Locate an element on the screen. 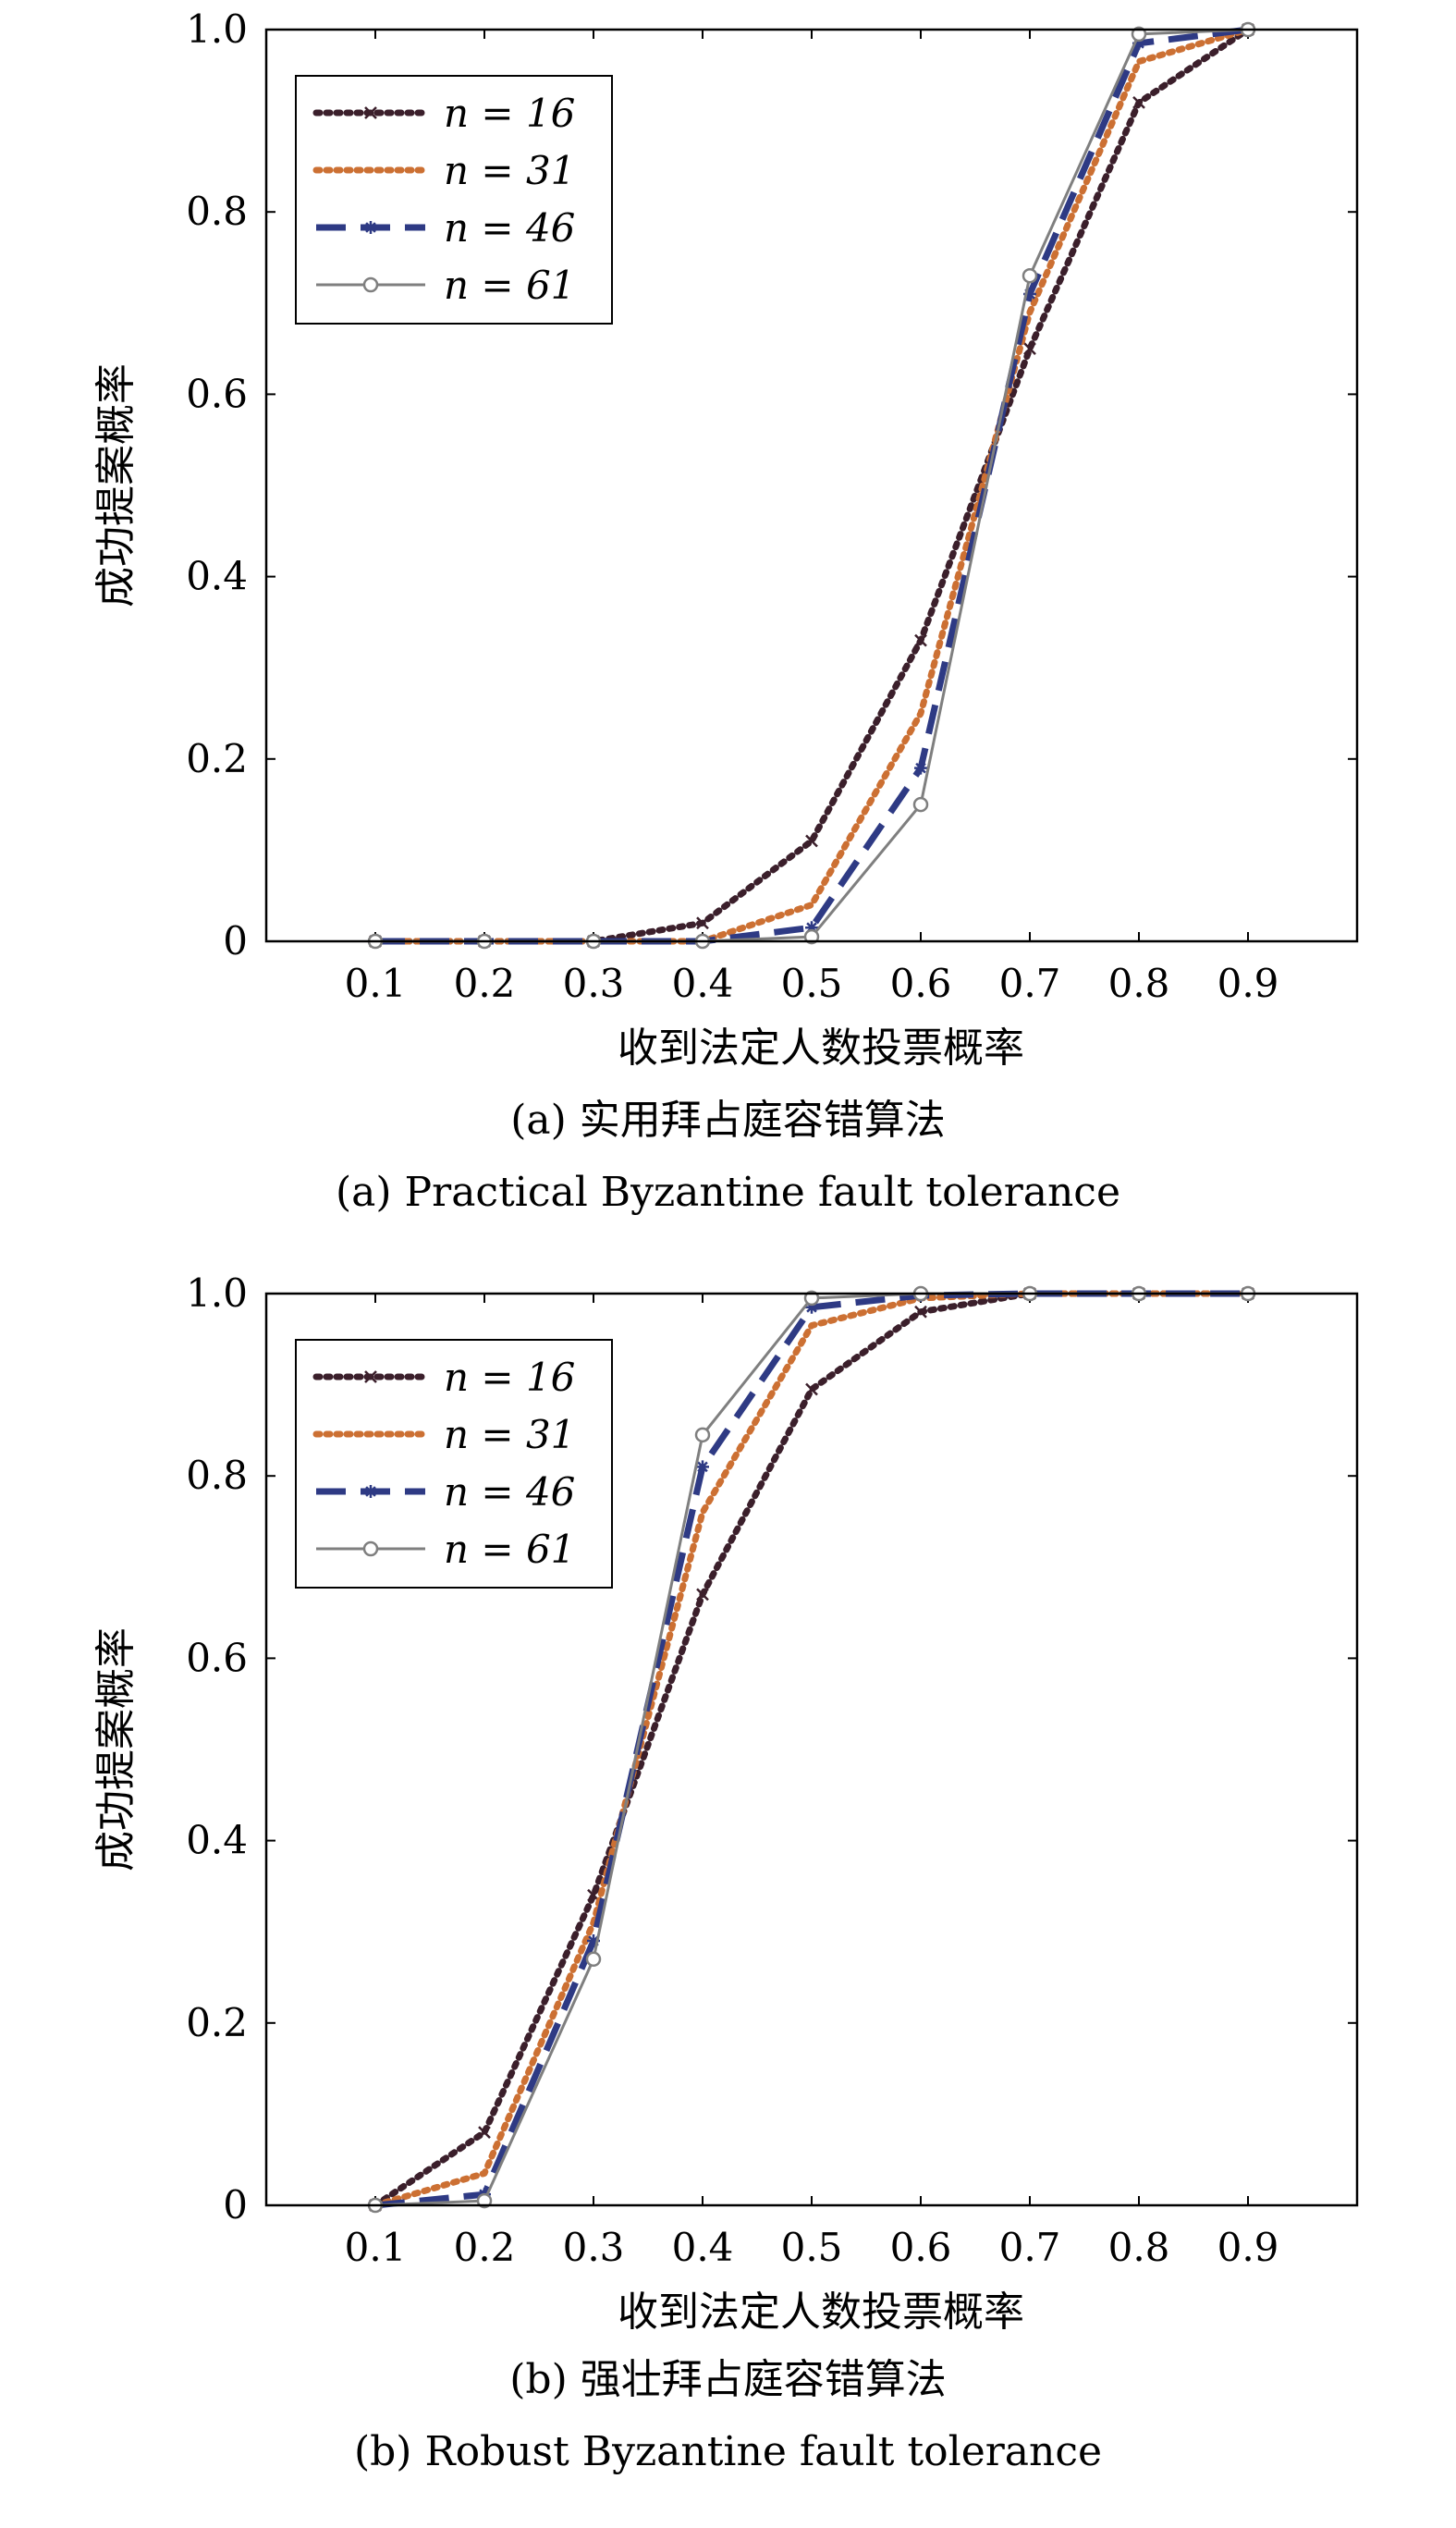  chart-a-legend: n = 16 n = 31 n = 46 n = 61 is located at coordinates (454, 200).